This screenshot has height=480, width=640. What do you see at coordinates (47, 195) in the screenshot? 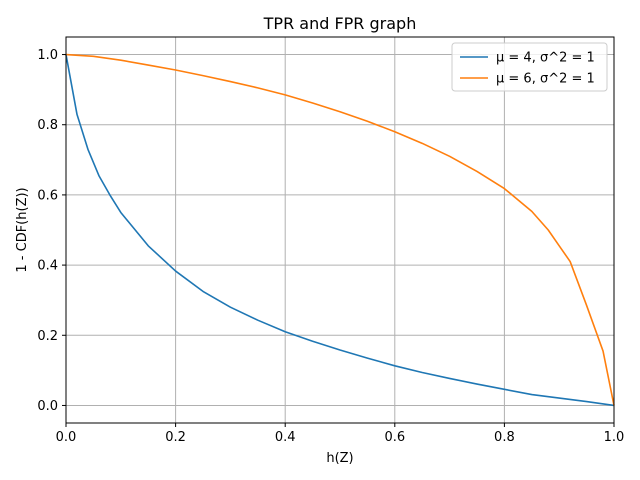
I see `y-tick-label: 0.6` at bounding box center [47, 195].